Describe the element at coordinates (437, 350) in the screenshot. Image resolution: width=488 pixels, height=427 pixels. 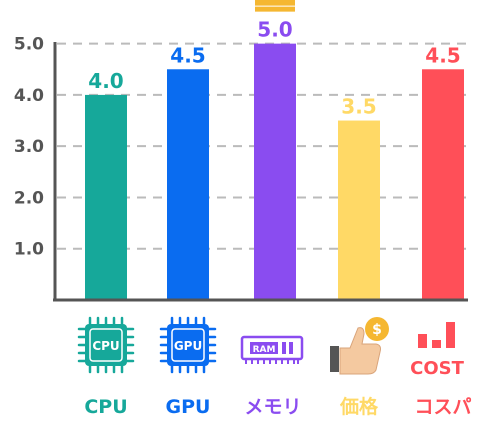
I see `cost-bars-icon: COST` at that location.